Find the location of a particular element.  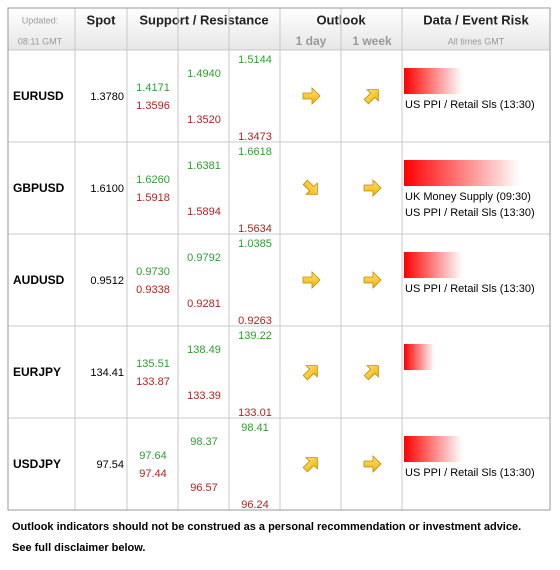

spot: 1.3780 is located at coordinates (107, 97).